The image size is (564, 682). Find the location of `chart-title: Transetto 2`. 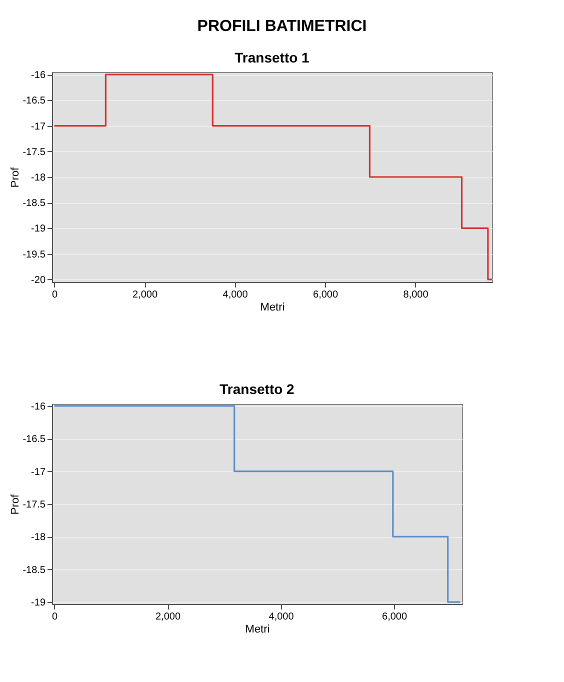

chart-title: Transetto 2 is located at coordinates (257, 388).